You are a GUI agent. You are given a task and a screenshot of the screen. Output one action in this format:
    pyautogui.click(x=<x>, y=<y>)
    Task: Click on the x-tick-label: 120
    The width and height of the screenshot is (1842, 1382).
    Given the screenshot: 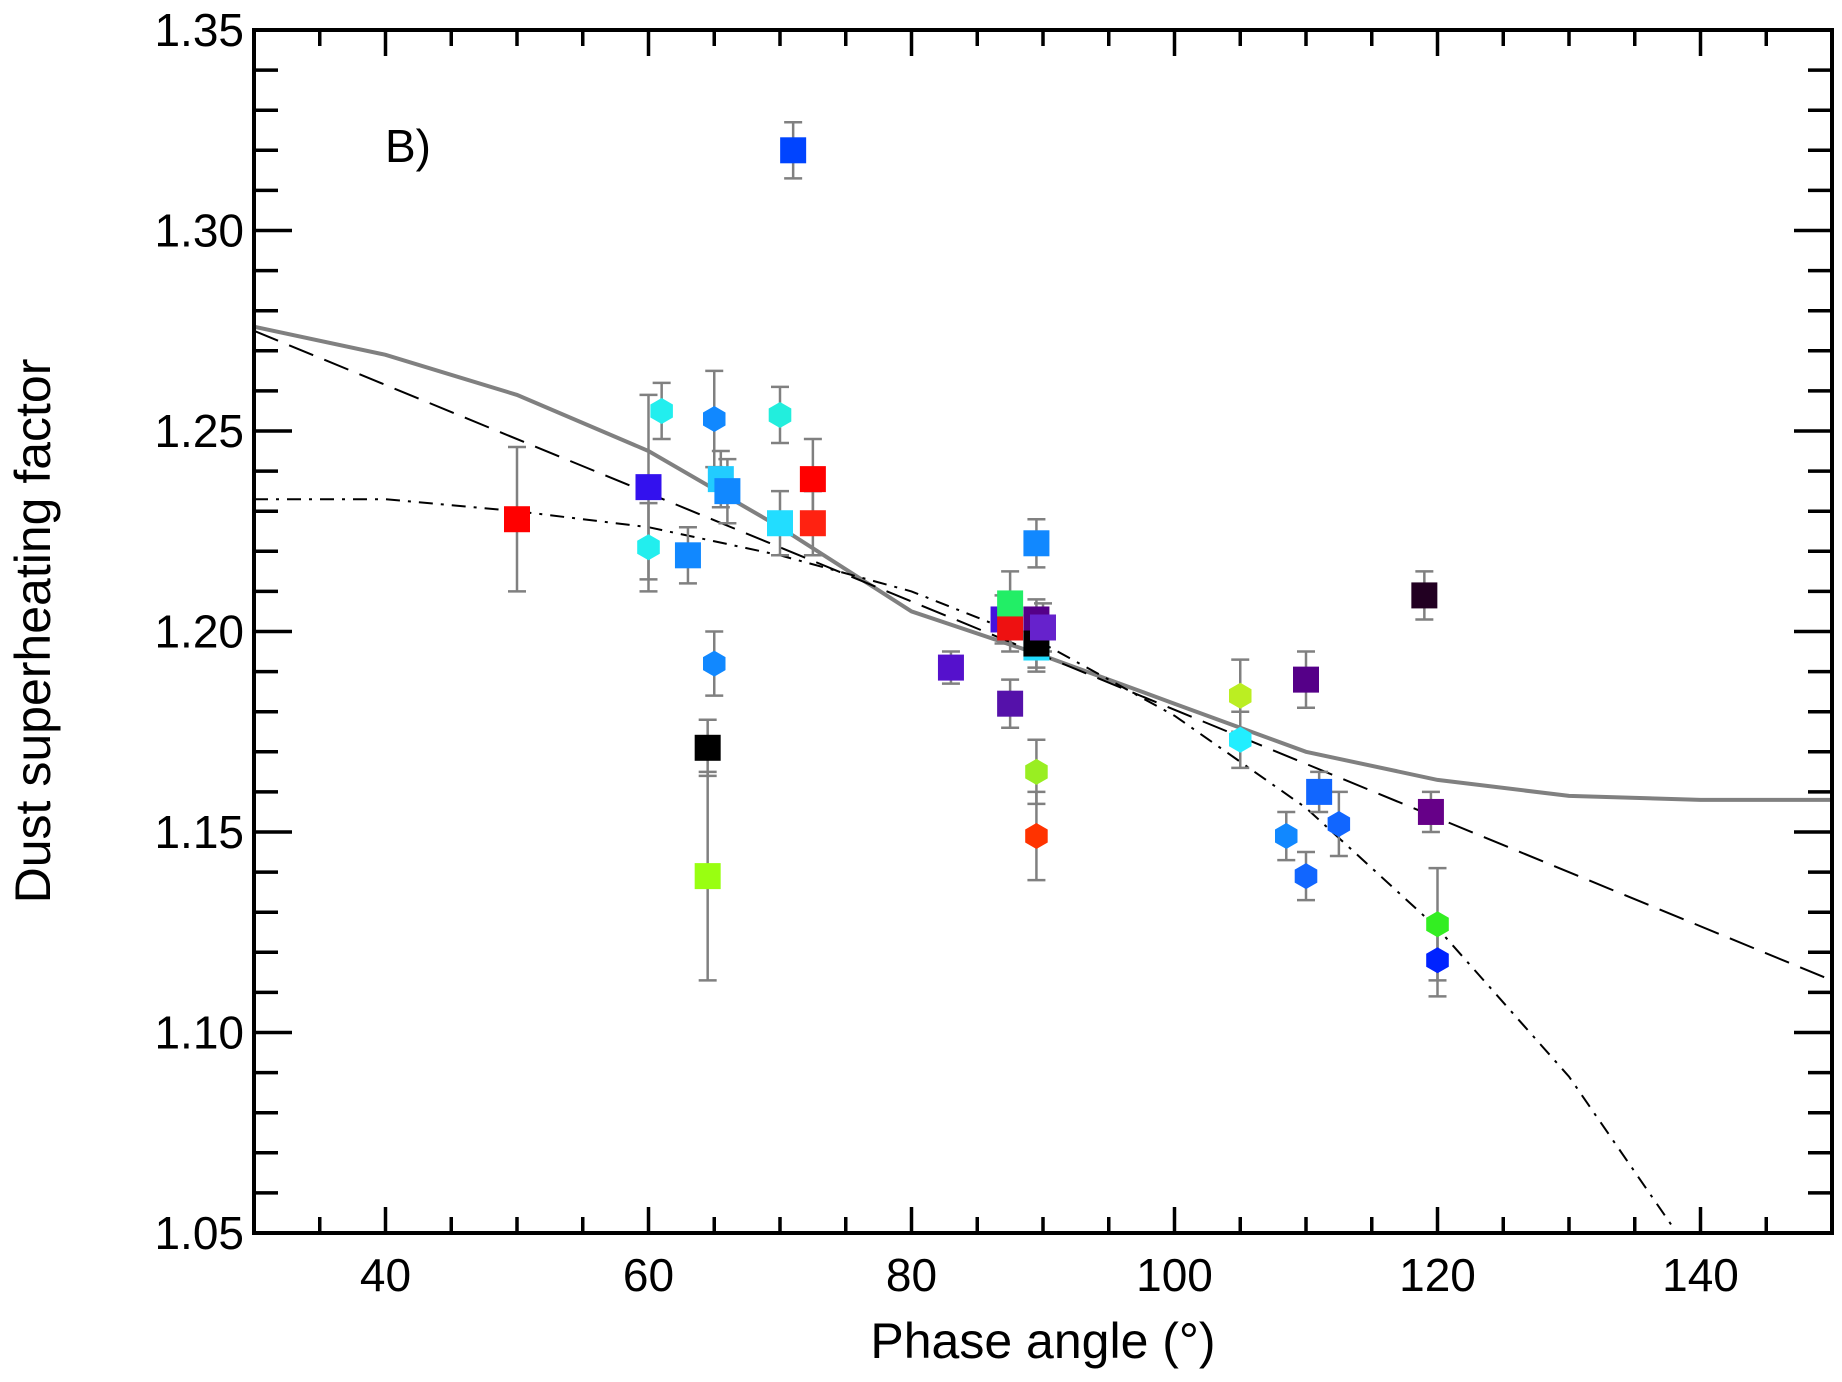 What is the action you would take?
    pyautogui.click(x=1437, y=1275)
    